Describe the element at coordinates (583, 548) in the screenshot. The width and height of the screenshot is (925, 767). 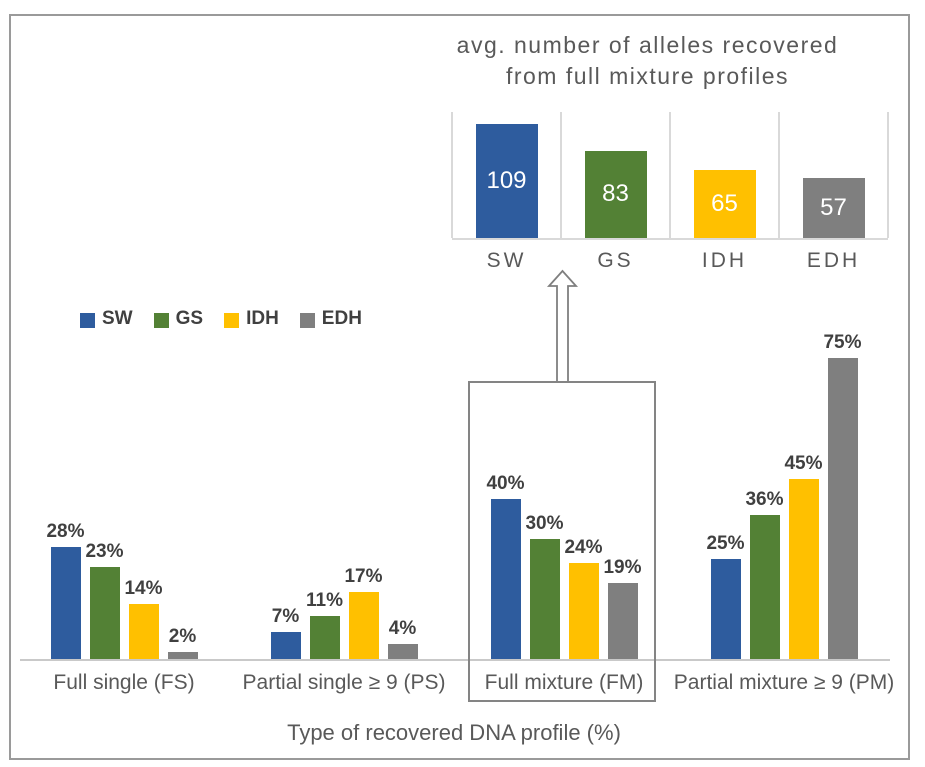
I see `bar-value-label: 24%` at that location.